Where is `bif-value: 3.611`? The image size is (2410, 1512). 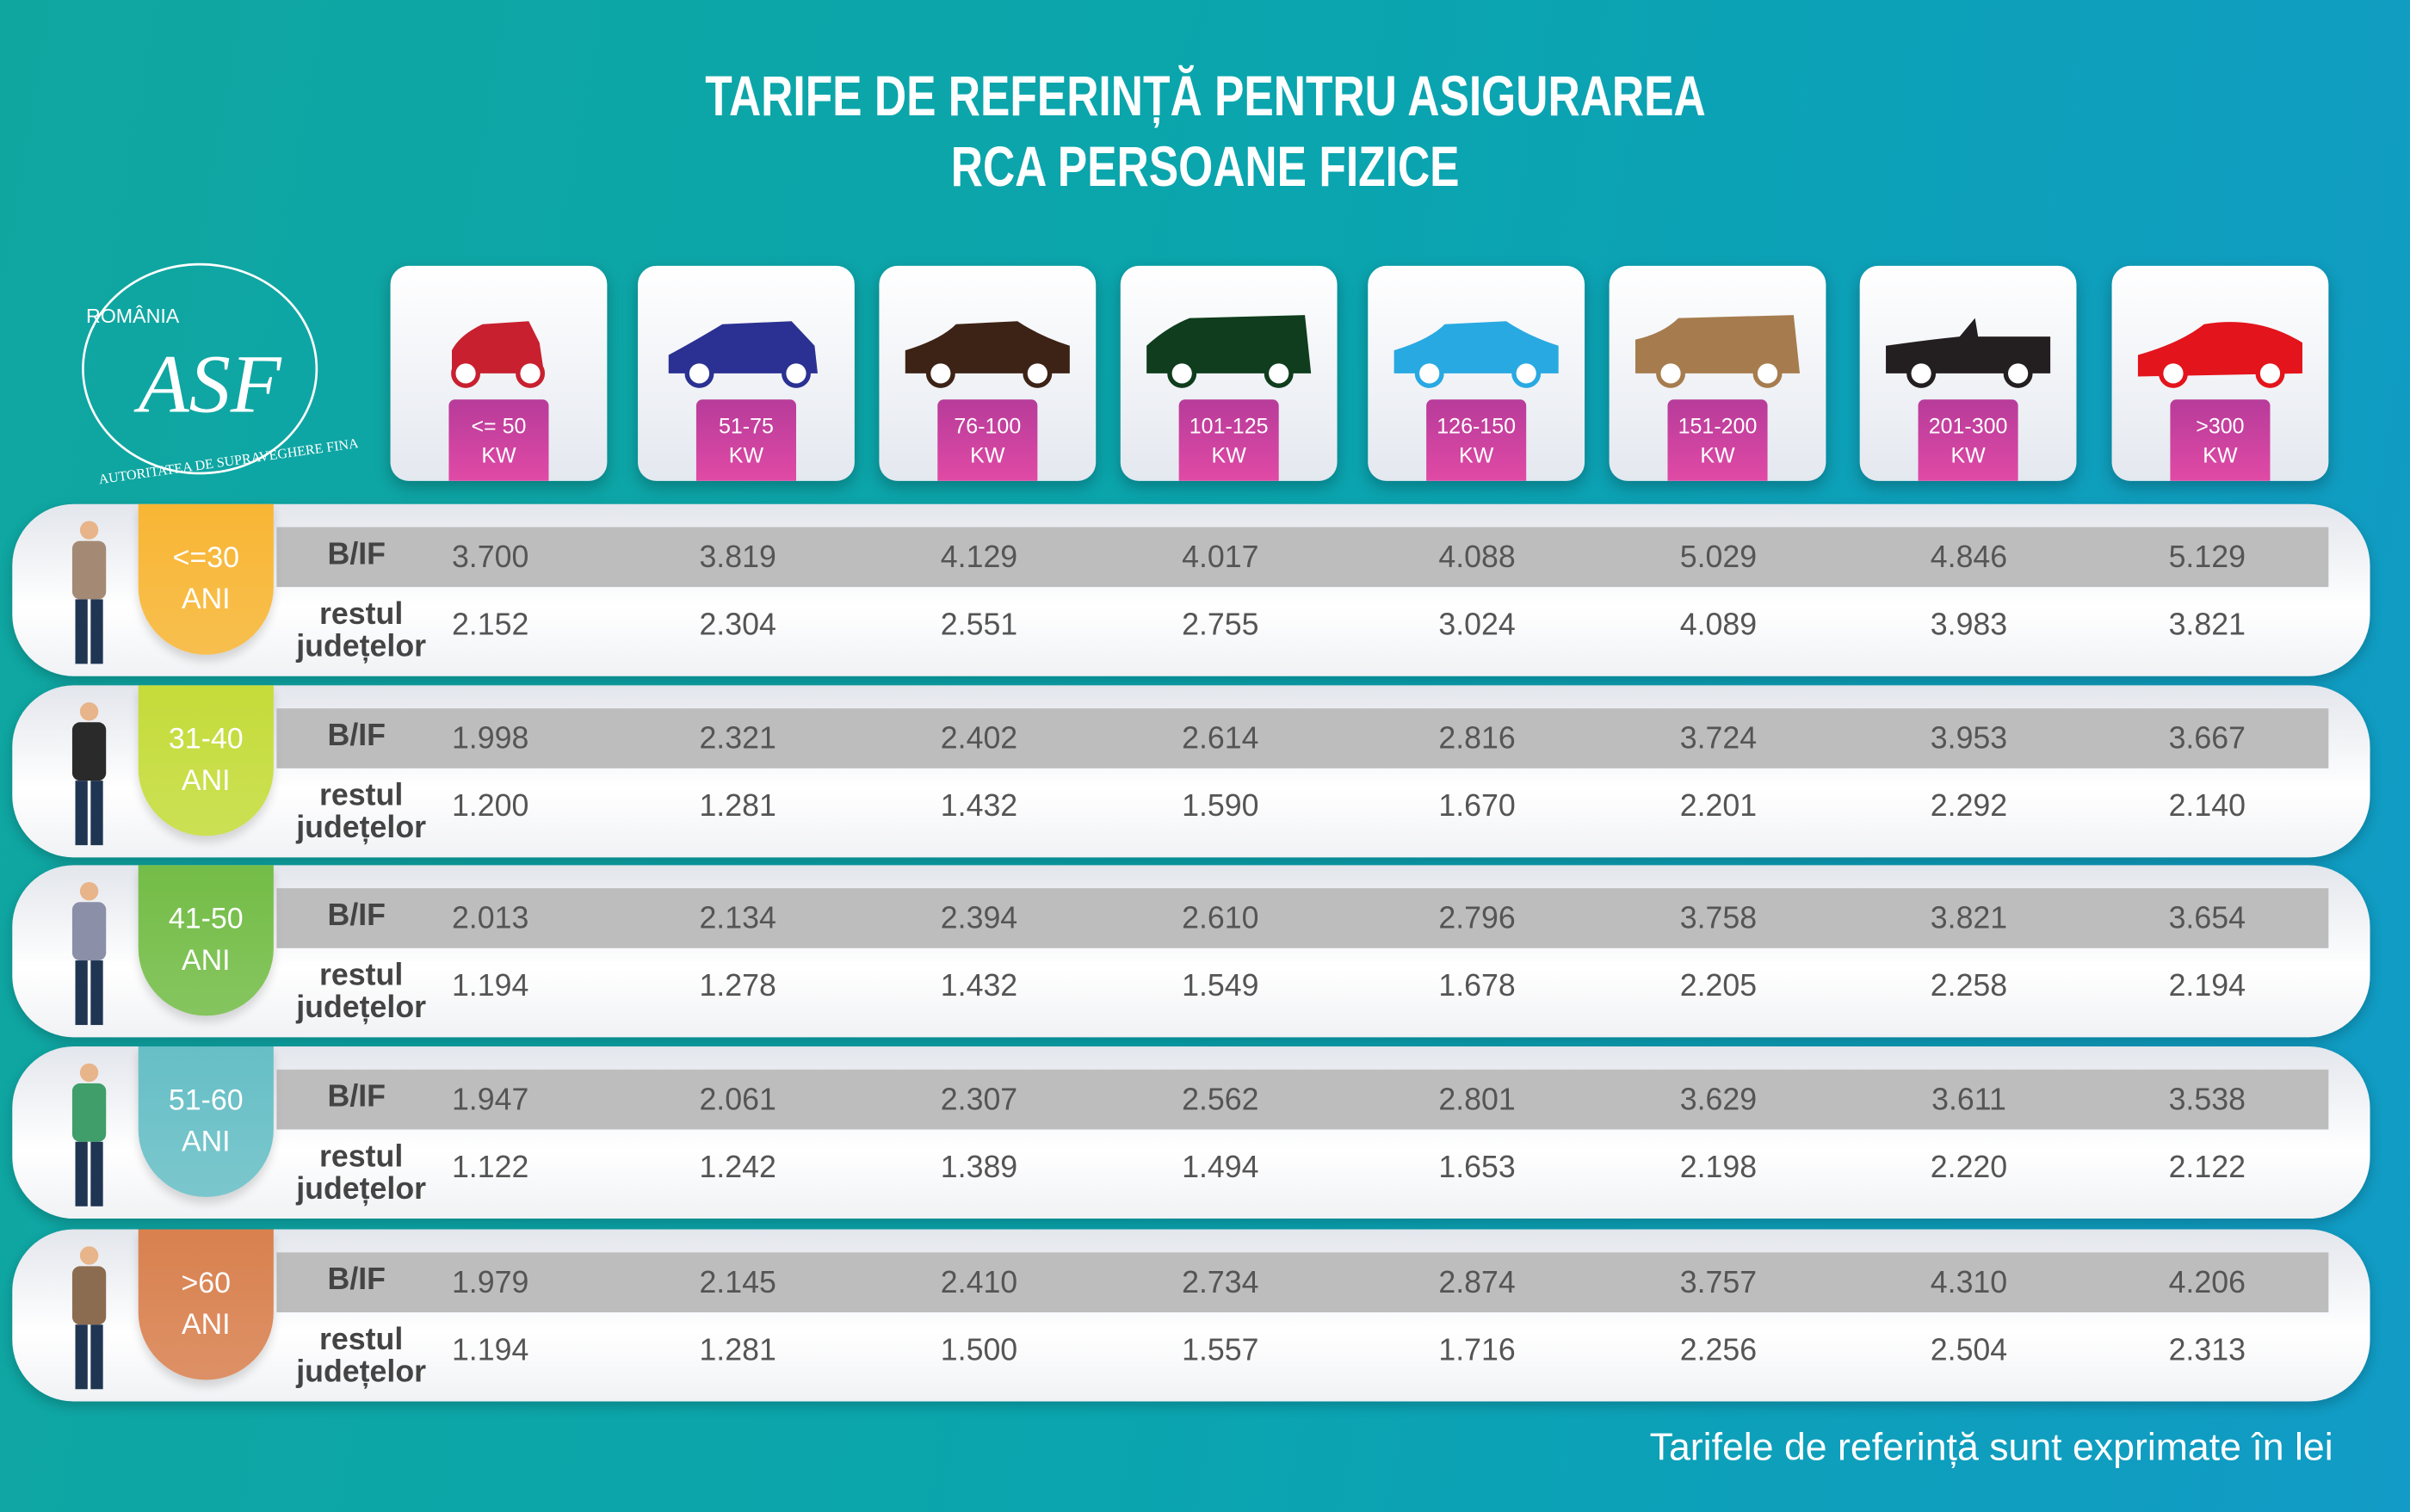 bif-value: 3.611 is located at coordinates (1969, 1100).